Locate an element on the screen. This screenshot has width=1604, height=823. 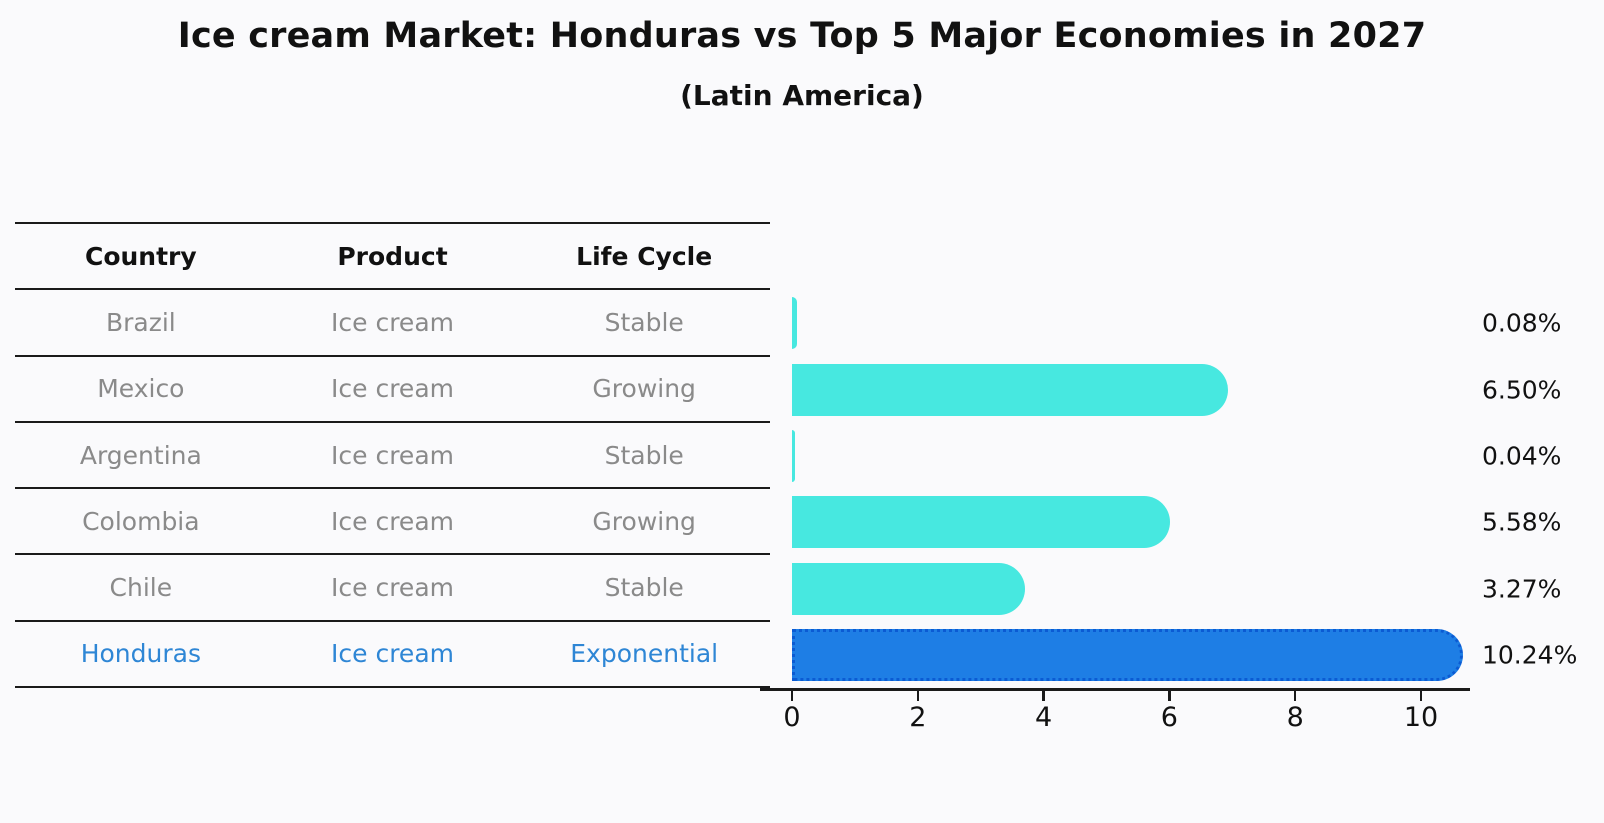
value-label-mexico: 6.50% is located at coordinates (1522, 390).